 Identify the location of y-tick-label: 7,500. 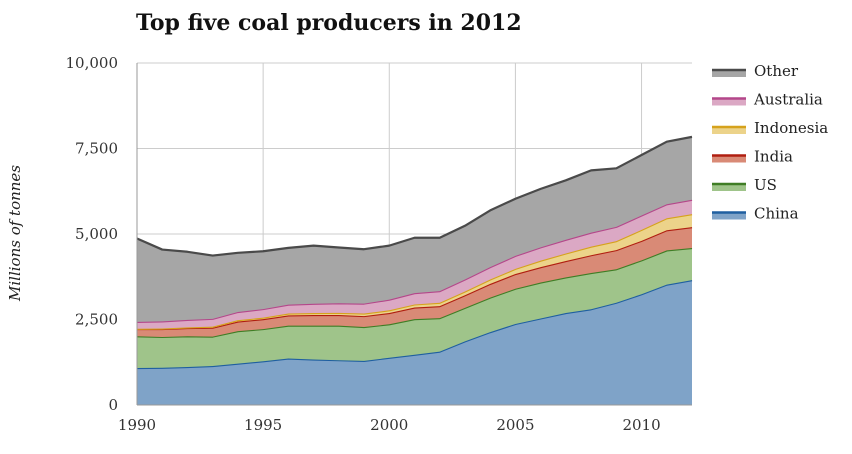
(96, 149).